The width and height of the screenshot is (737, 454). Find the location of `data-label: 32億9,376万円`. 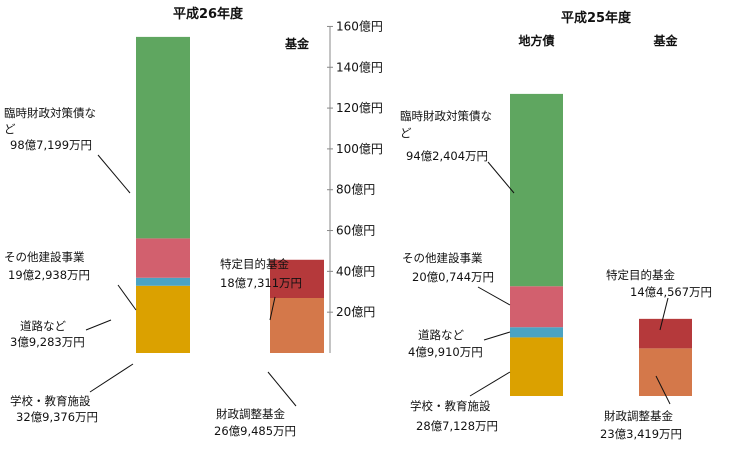

data-label: 32億9,376万円 is located at coordinates (57, 417).